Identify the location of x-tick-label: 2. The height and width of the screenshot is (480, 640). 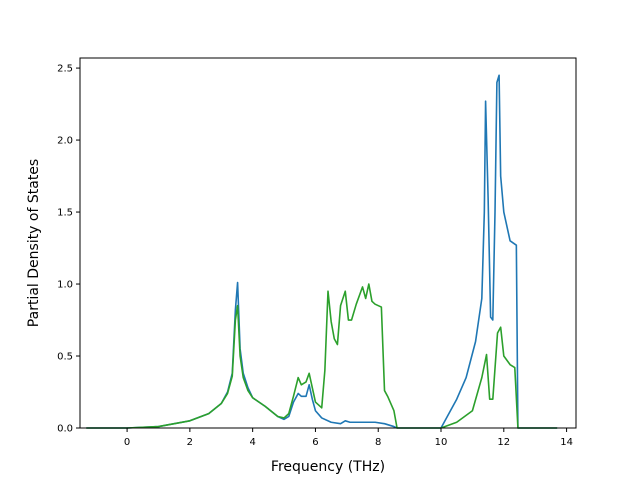
(190, 442).